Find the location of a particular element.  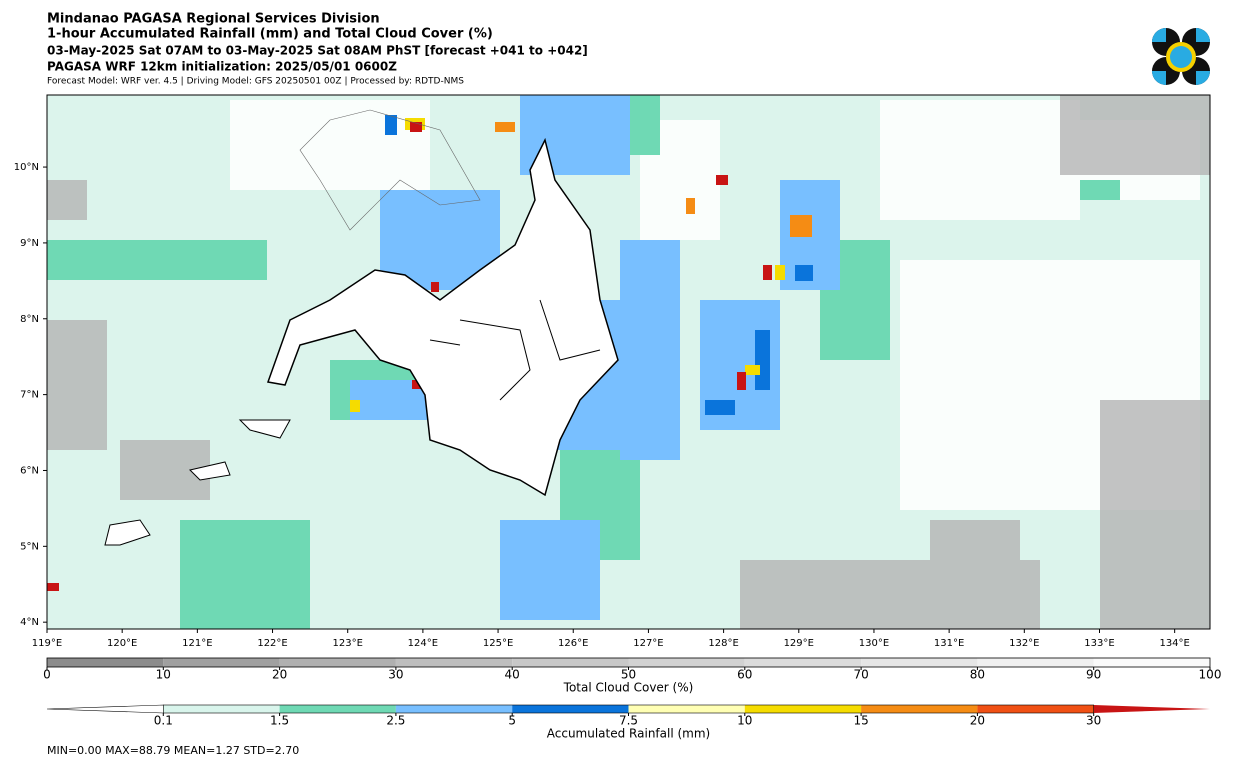

rain-tick-label: 20 is located at coordinates (977, 721).